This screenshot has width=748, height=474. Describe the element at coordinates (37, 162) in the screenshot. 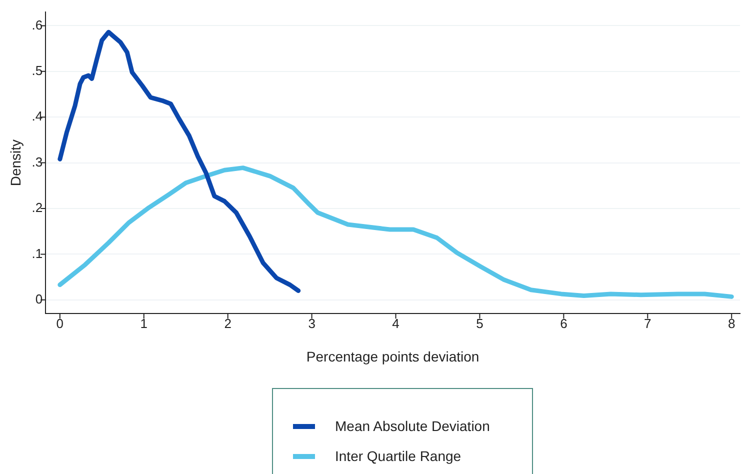

I see `y-tick-label: .3` at that location.